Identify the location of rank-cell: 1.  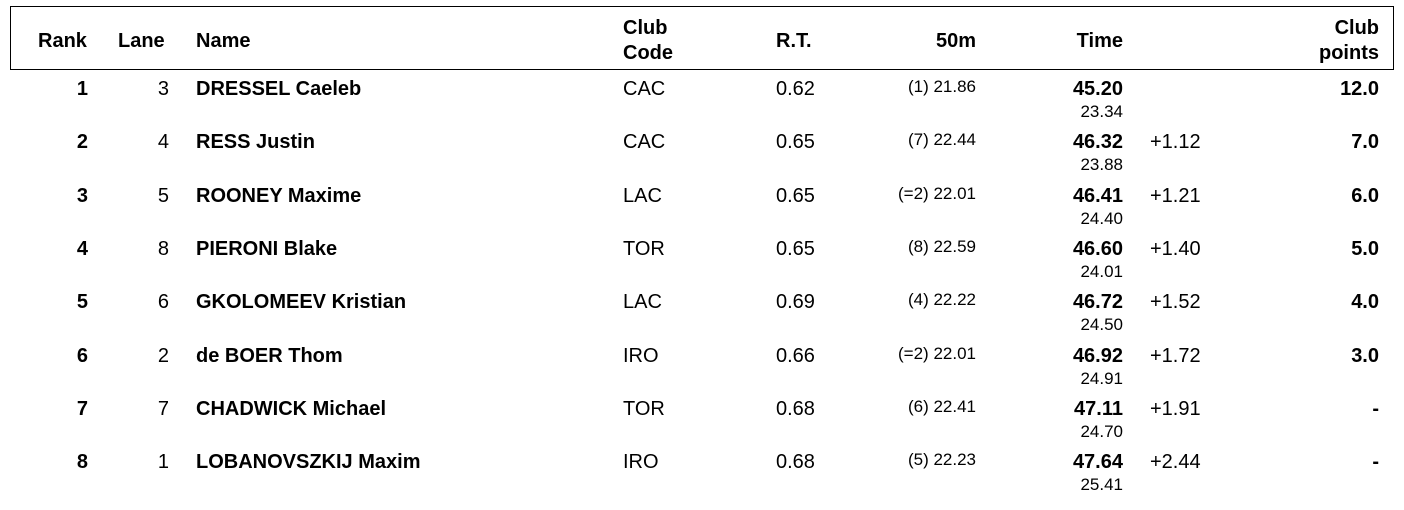
(82, 89).